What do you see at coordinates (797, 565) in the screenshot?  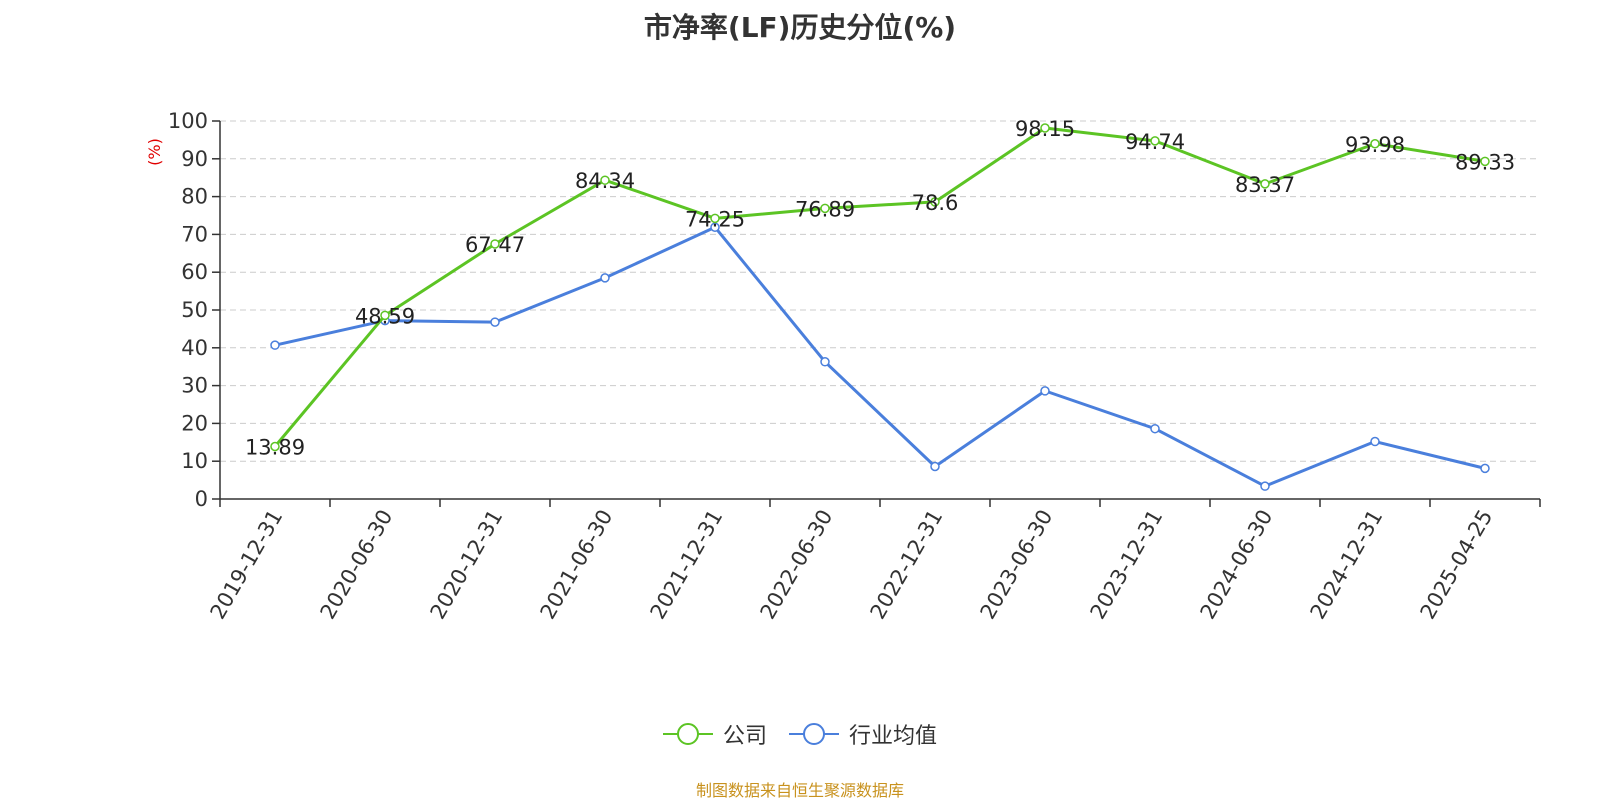 I see `x-tick-label: 2022-06-30` at bounding box center [797, 565].